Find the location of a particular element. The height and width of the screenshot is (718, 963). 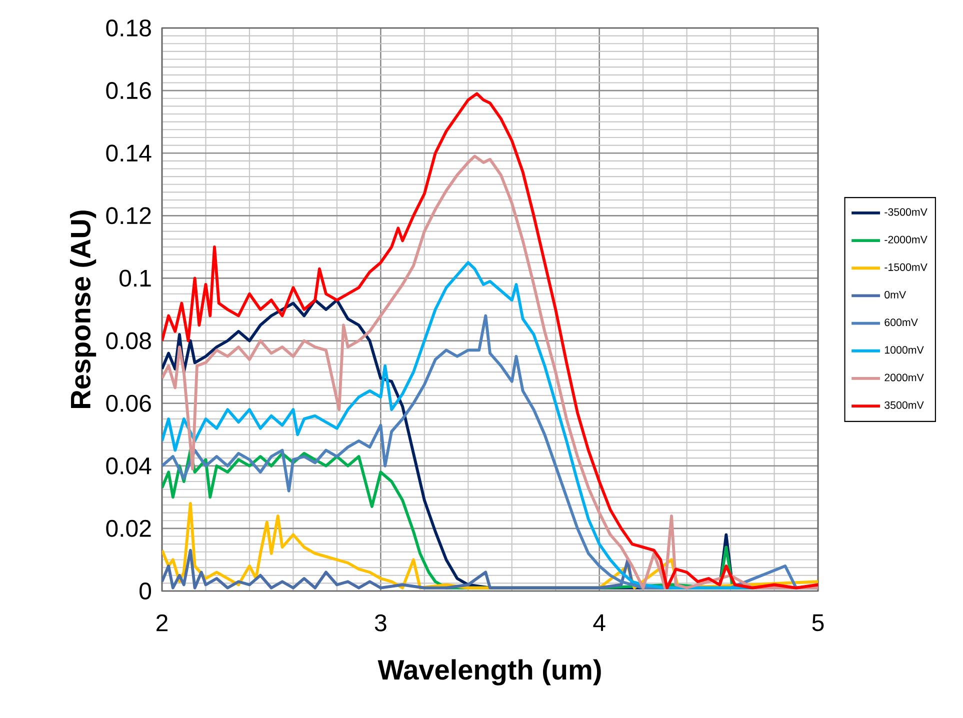

y-tick-label: 0.16 is located at coordinates (128, 91).